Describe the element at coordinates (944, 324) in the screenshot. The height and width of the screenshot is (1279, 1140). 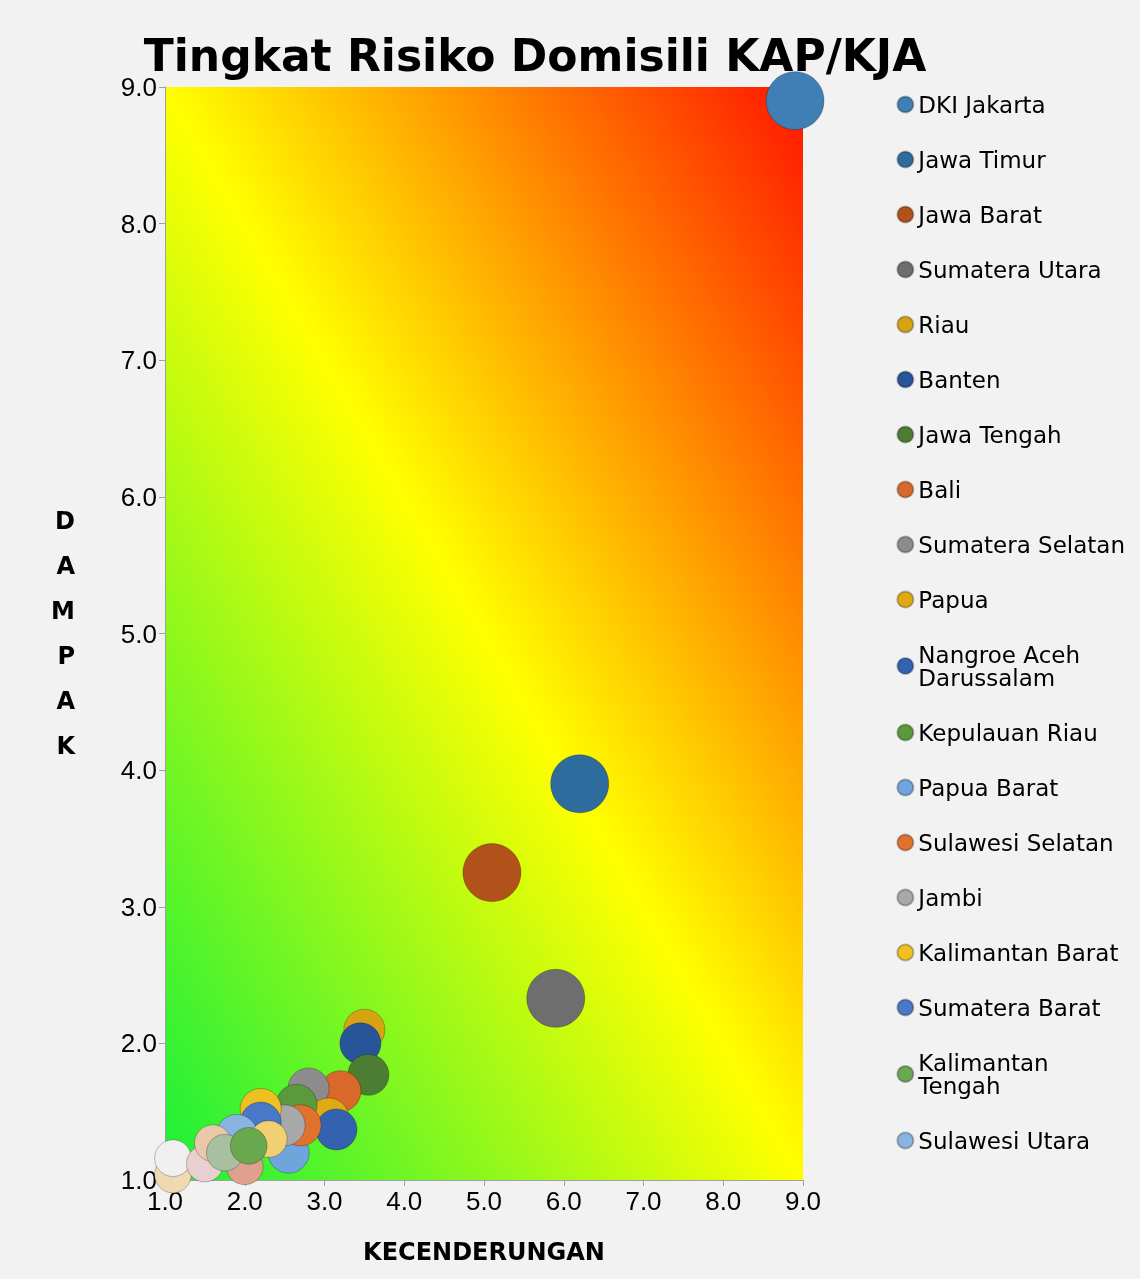
I see `legend-label: Riau` at that location.